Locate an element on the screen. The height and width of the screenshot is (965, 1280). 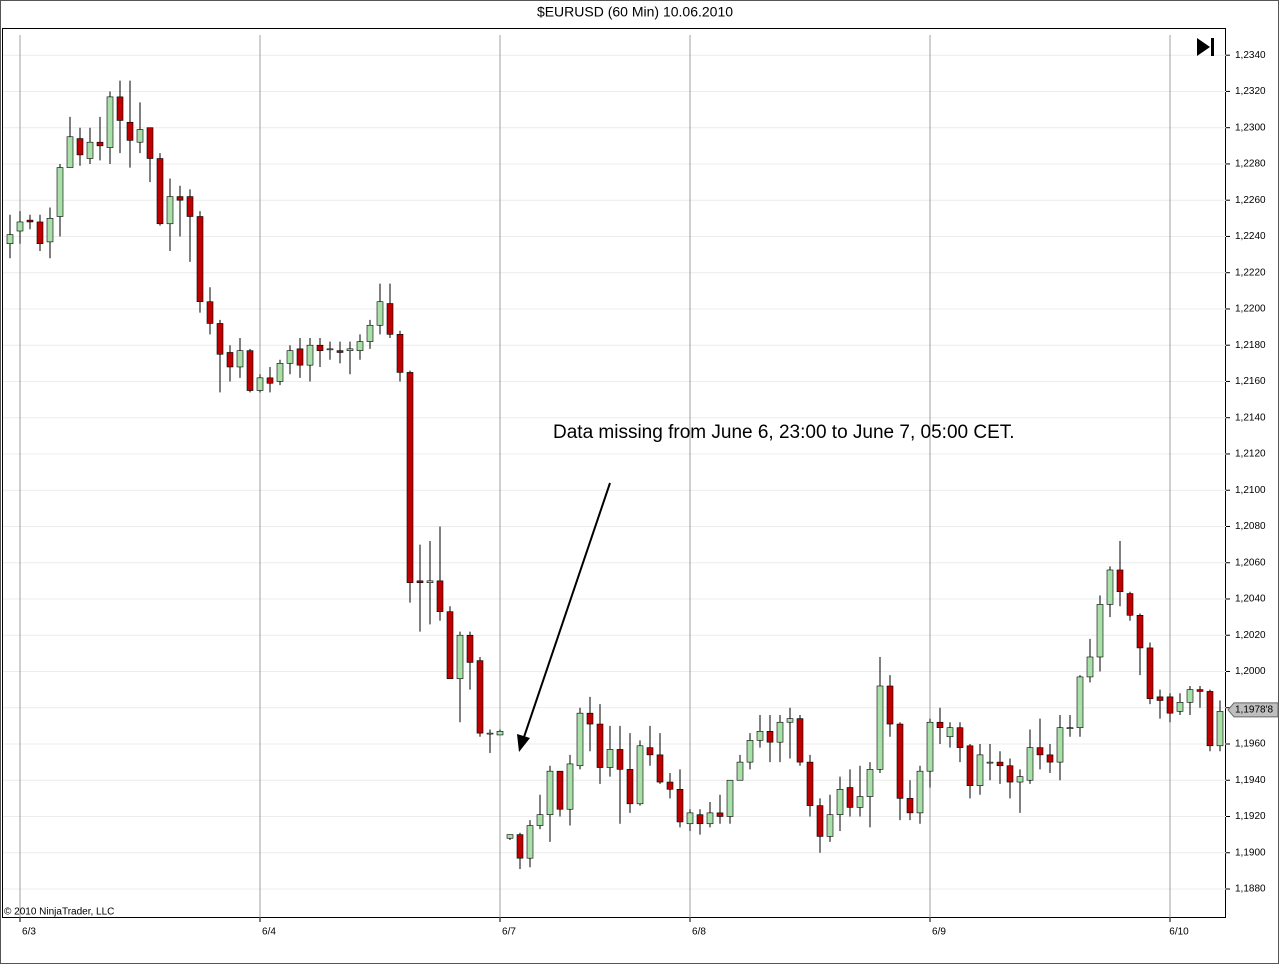
y-tick-label: 1,1900 is located at coordinates (1250, 852).